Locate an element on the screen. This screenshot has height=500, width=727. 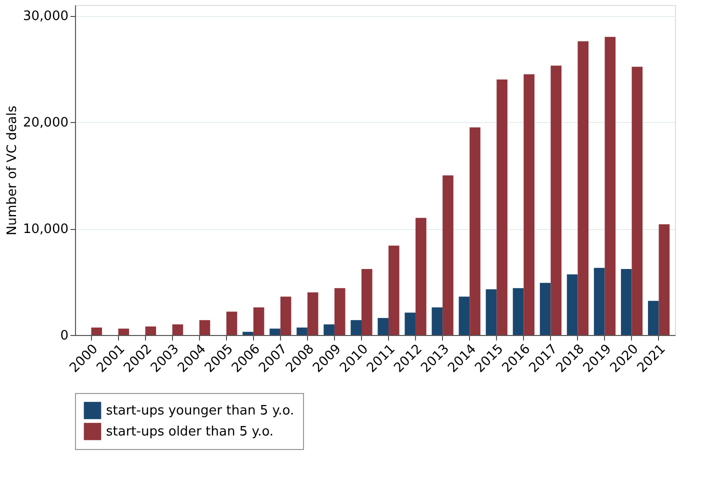
y-tick-label: 30,000 is located at coordinates (45, 16).